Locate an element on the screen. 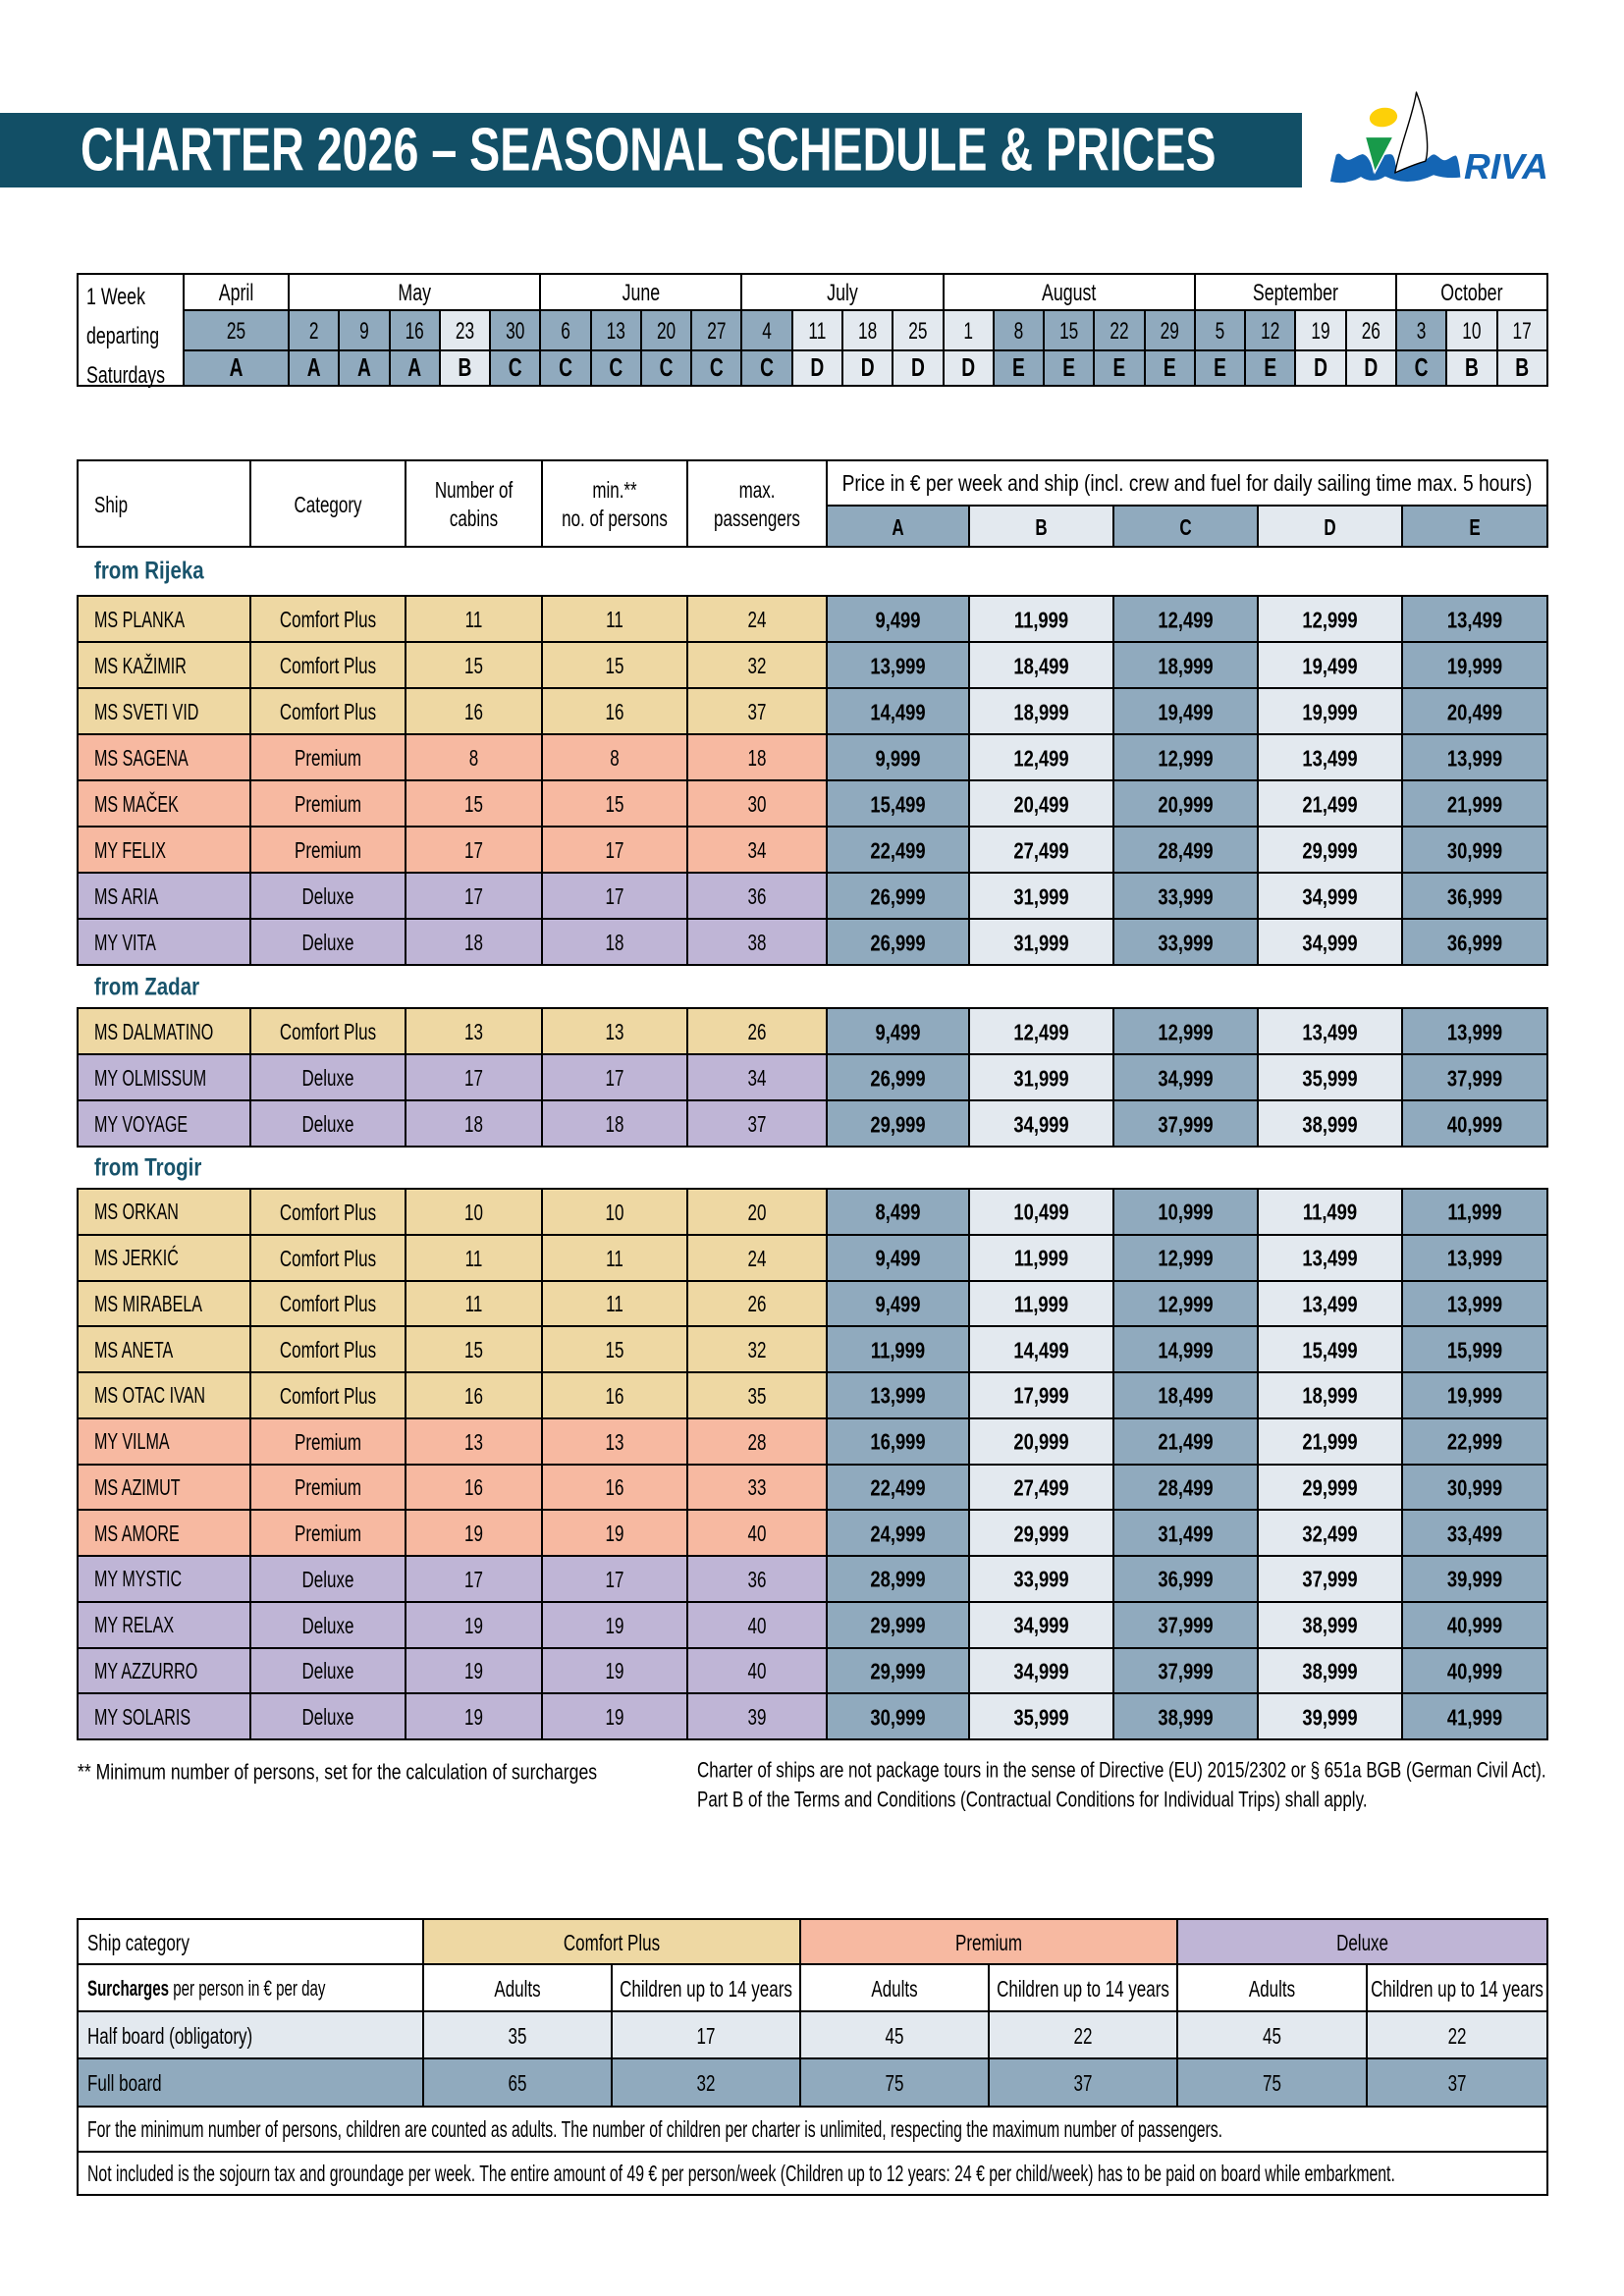  svg-text: RIVA is located at coordinates (1506, 166).